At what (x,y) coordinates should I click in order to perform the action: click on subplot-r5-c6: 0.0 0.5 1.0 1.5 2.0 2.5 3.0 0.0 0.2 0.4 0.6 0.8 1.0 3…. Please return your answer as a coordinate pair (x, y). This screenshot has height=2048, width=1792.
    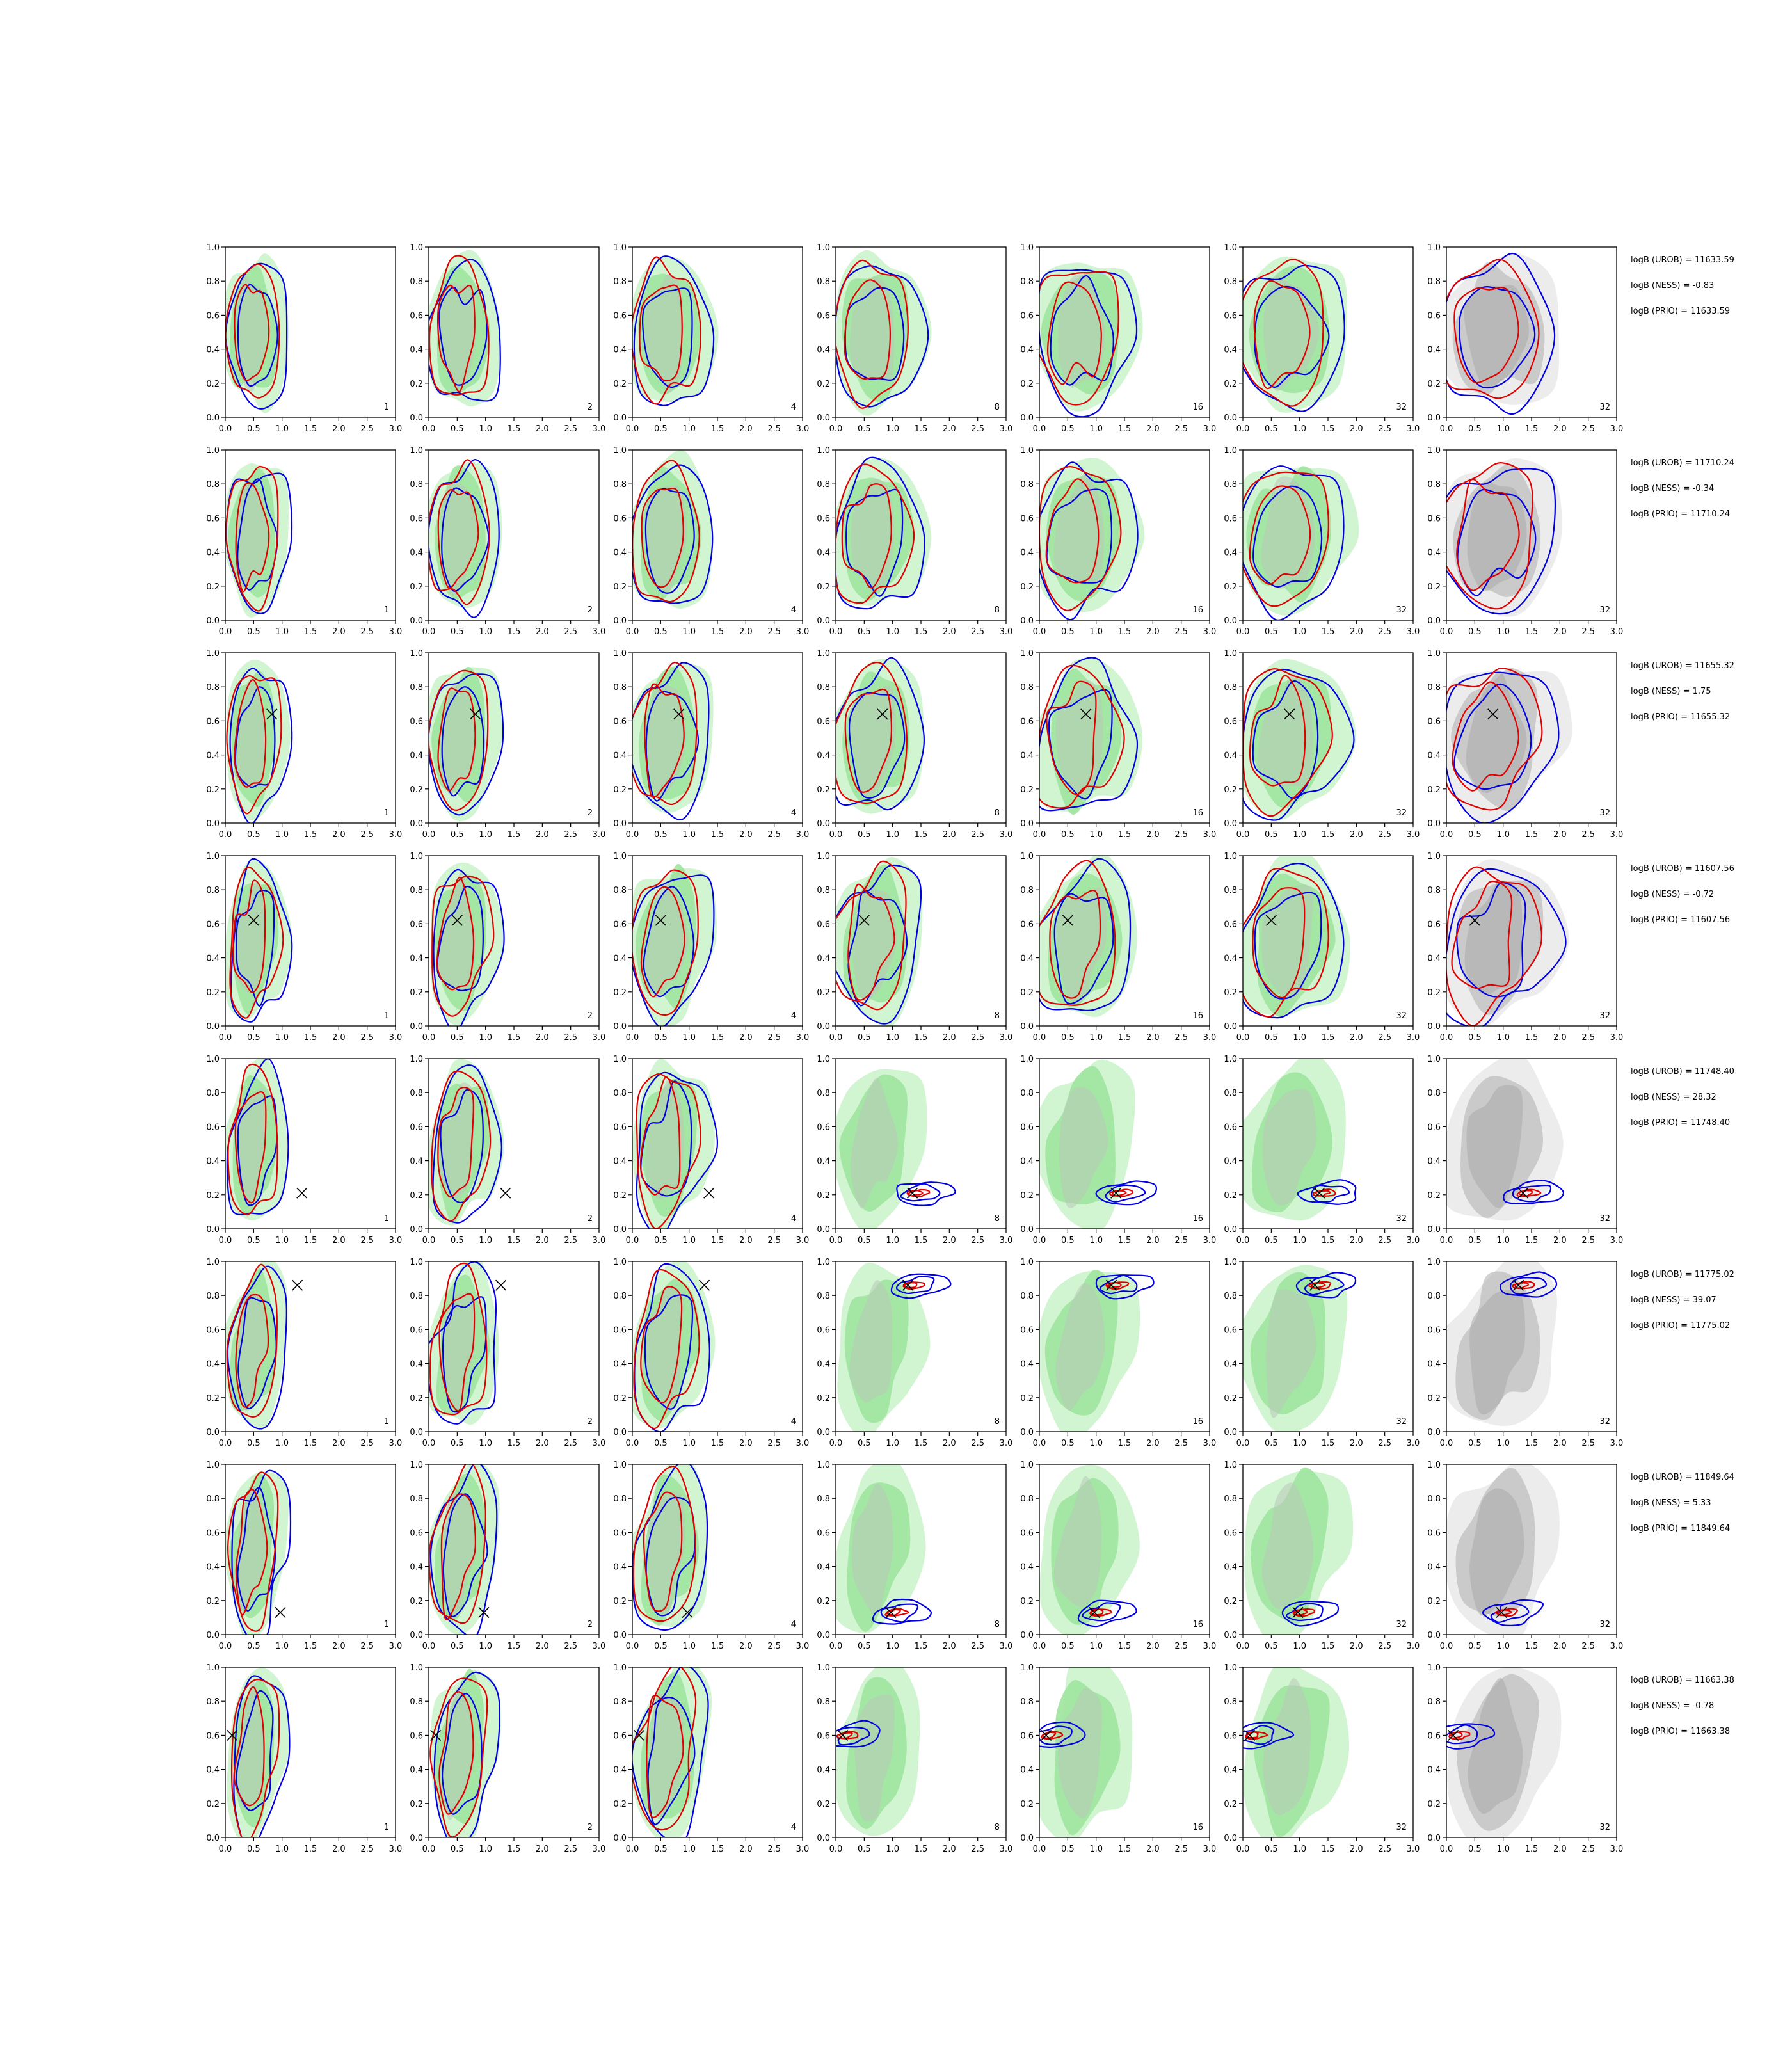
    Looking at the image, I should click on (1322, 1150).